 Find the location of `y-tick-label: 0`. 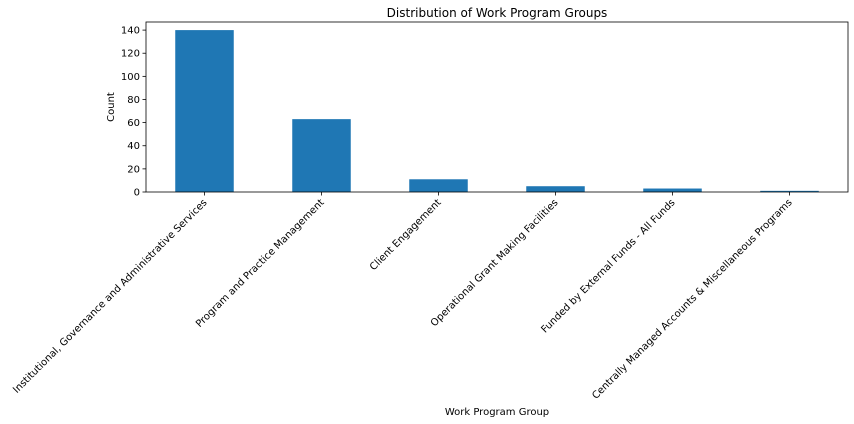

y-tick-label: 0 is located at coordinates (137, 193).